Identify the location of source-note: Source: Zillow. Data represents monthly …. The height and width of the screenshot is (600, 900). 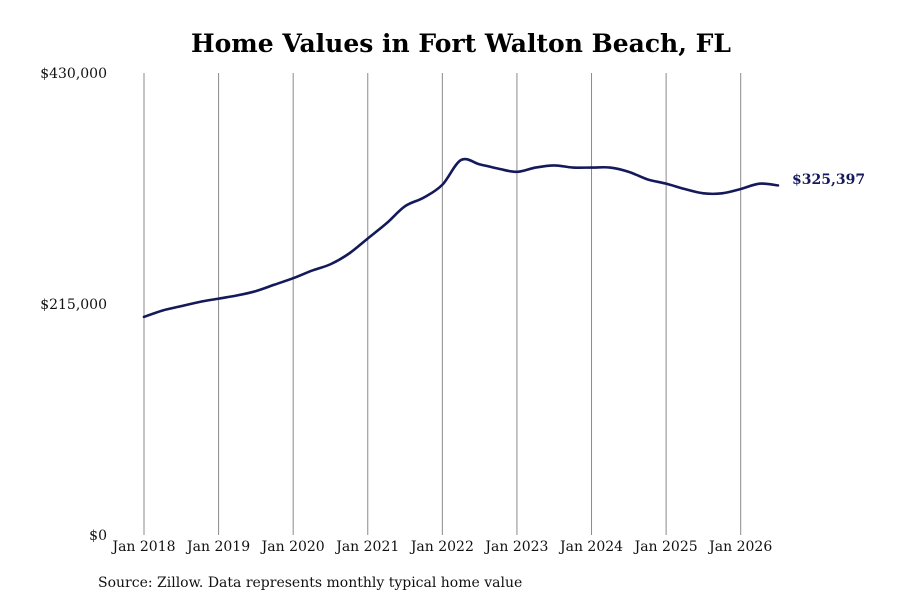
(310, 583).